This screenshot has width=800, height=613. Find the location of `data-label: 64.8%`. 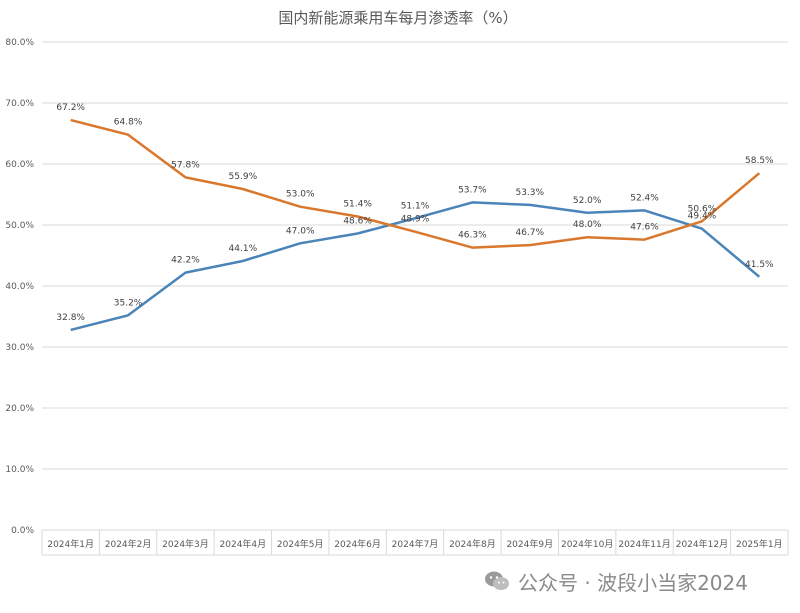

data-label: 64.8% is located at coordinates (128, 123).